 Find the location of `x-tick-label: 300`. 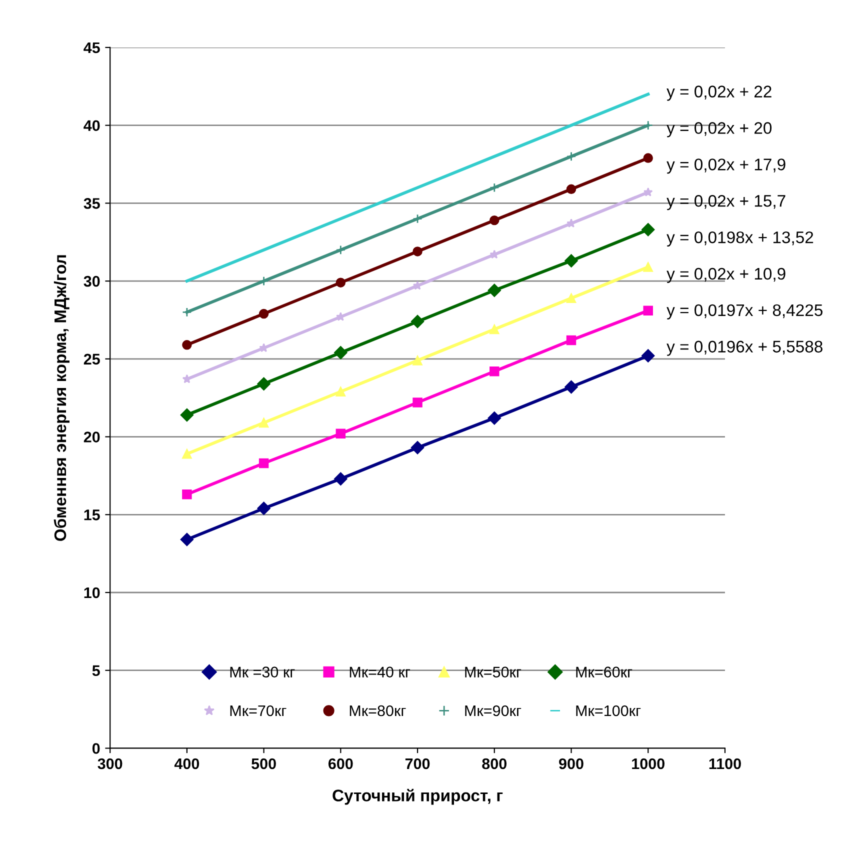

x-tick-label: 300 is located at coordinates (110, 764).